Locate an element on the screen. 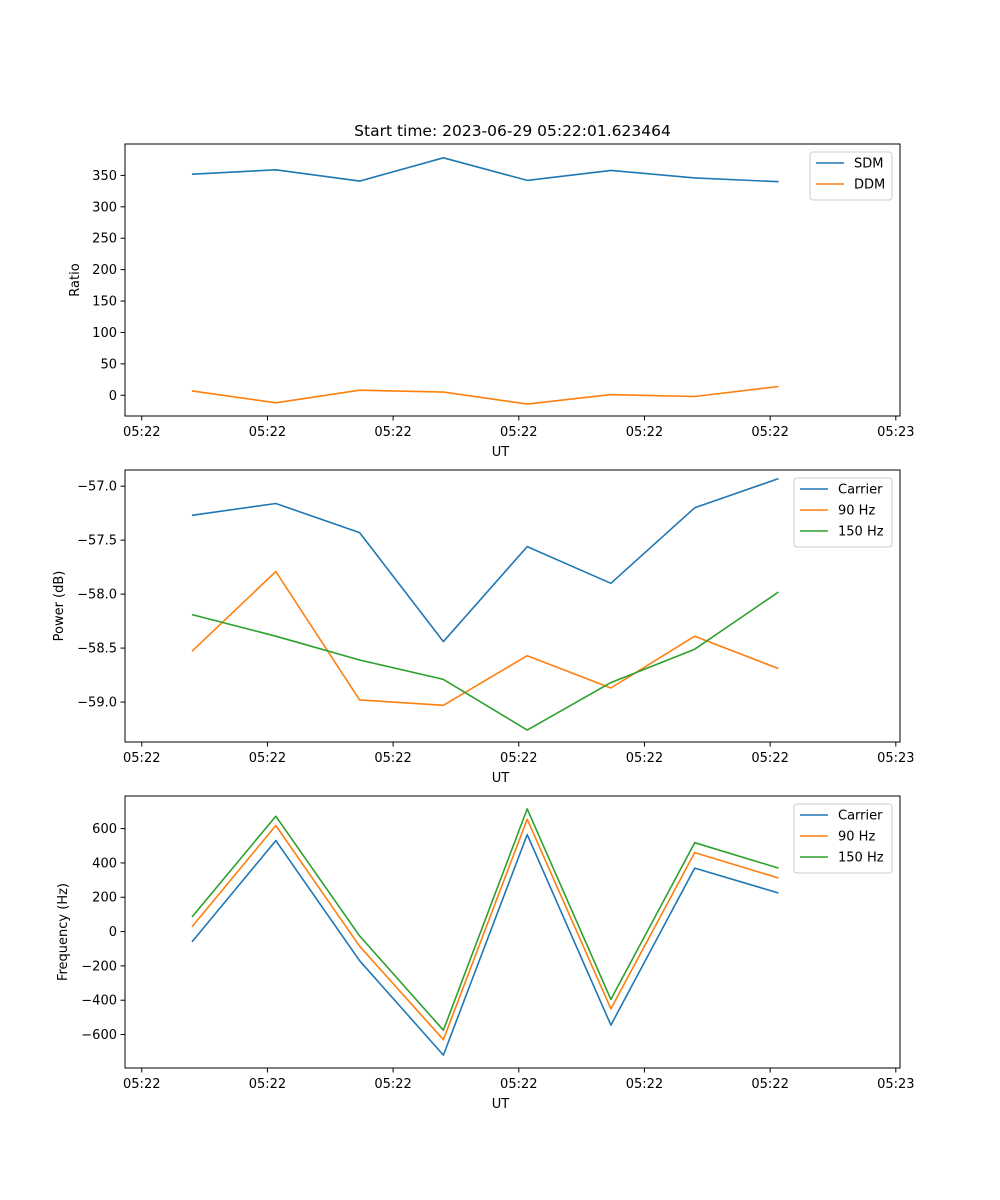 Image resolution: width=1000 pixels, height=1200 pixels. y-tick-label: −58.5 is located at coordinates (97, 649).